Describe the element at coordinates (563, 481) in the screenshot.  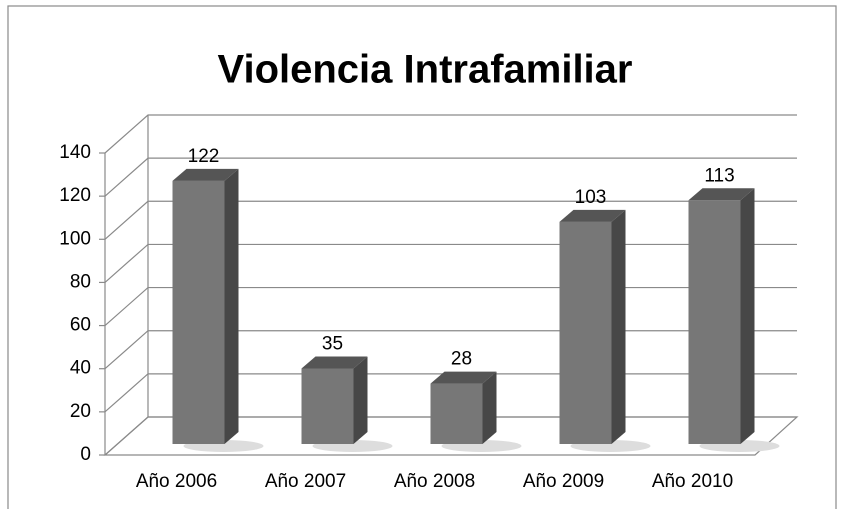
I see `x-tick-label: Año 2009` at that location.